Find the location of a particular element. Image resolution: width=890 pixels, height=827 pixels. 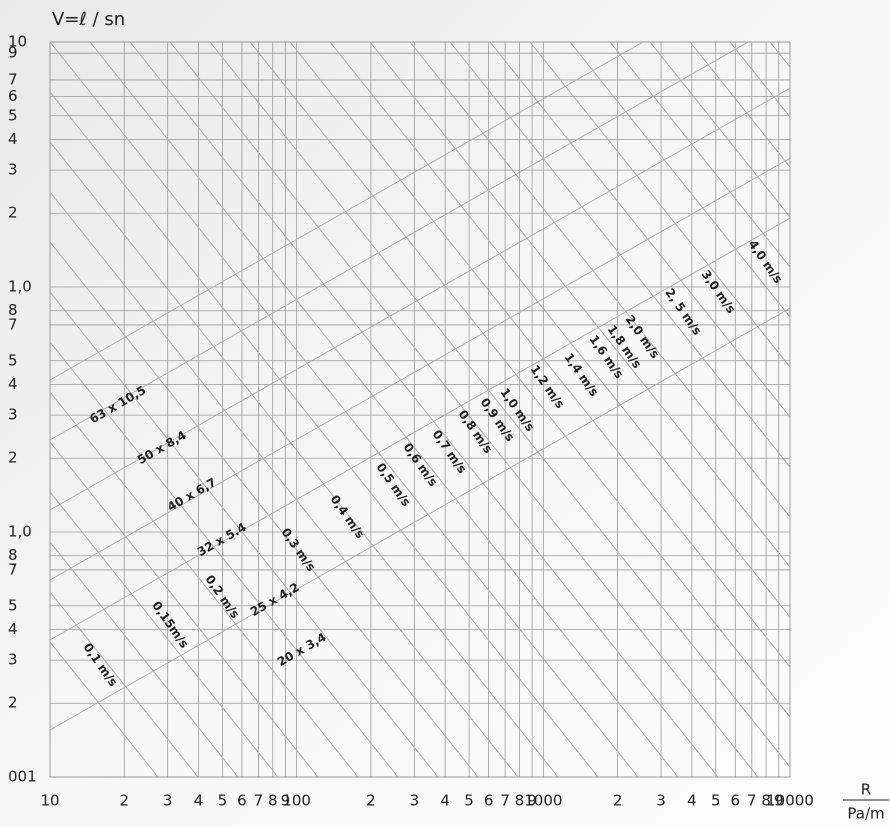

y-tick-label: 001 is located at coordinates (22, 777).